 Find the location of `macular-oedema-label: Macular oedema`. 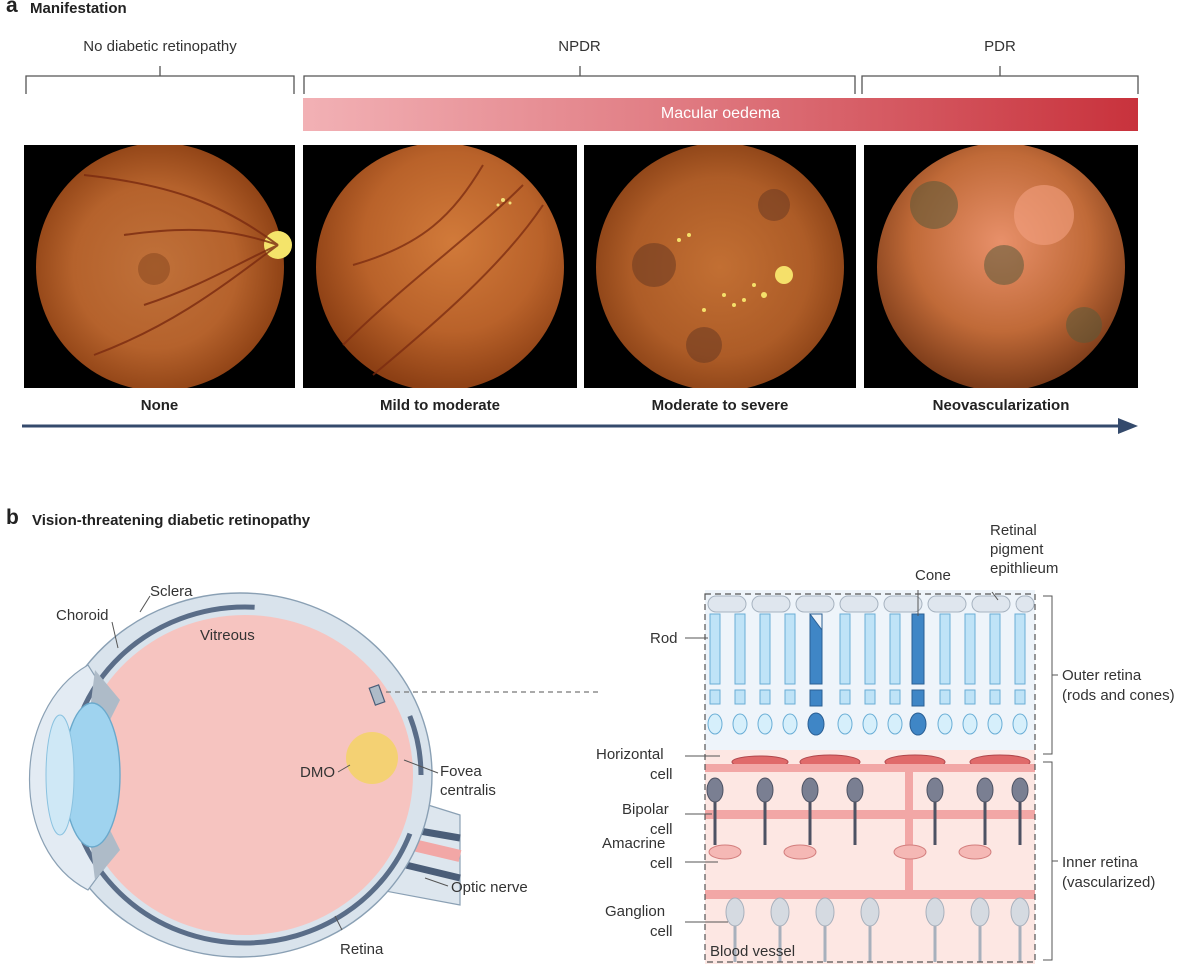

macular-oedema-label: Macular oedema is located at coordinates (720, 113).